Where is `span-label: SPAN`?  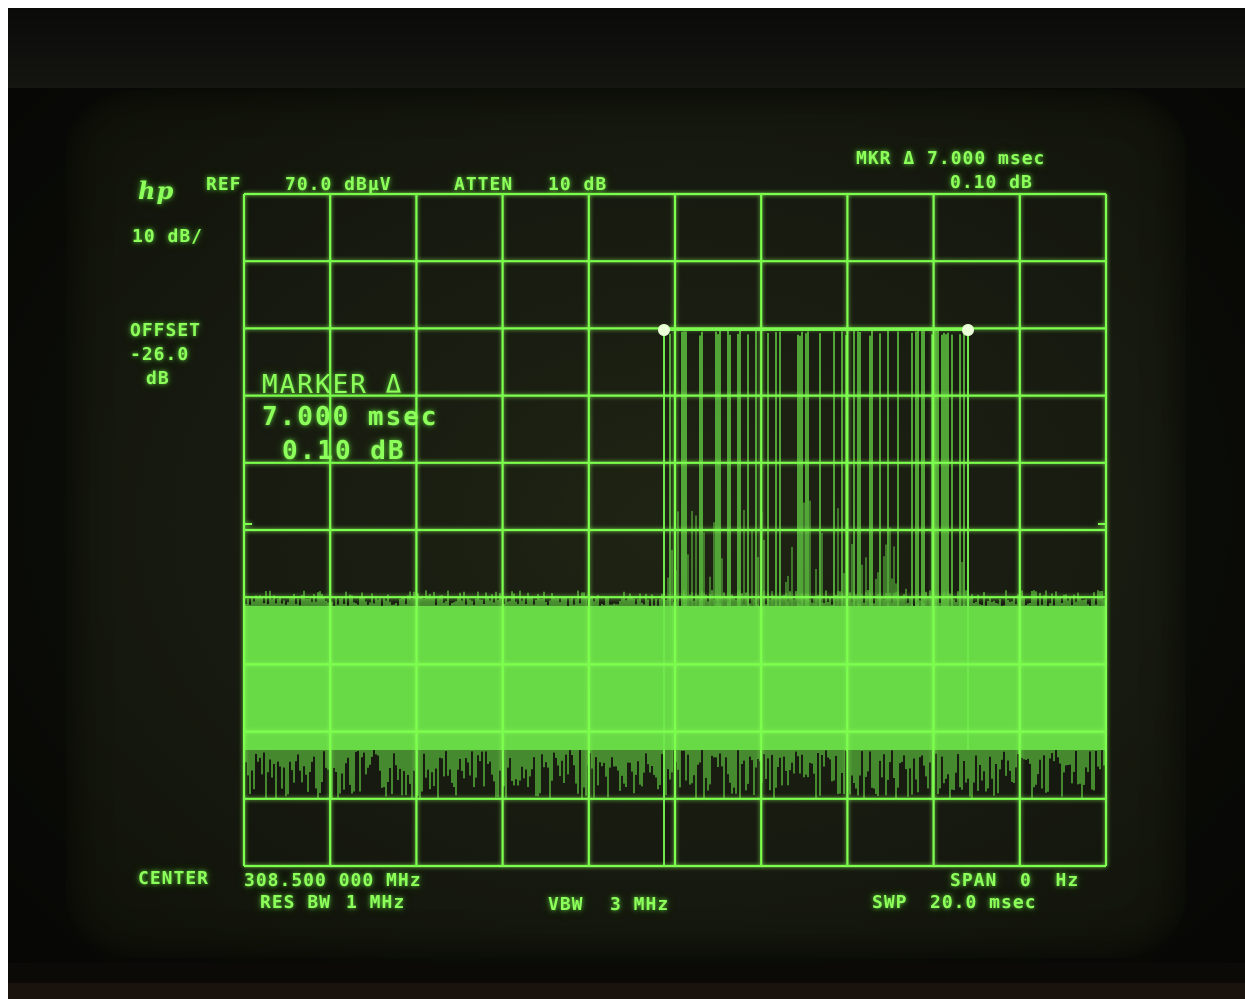
span-label: SPAN is located at coordinates (974, 880).